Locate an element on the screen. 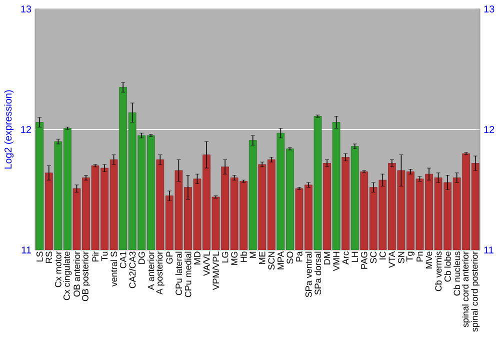 The image size is (500, 350). x-tick-label: Pa is located at coordinates (299, 256).